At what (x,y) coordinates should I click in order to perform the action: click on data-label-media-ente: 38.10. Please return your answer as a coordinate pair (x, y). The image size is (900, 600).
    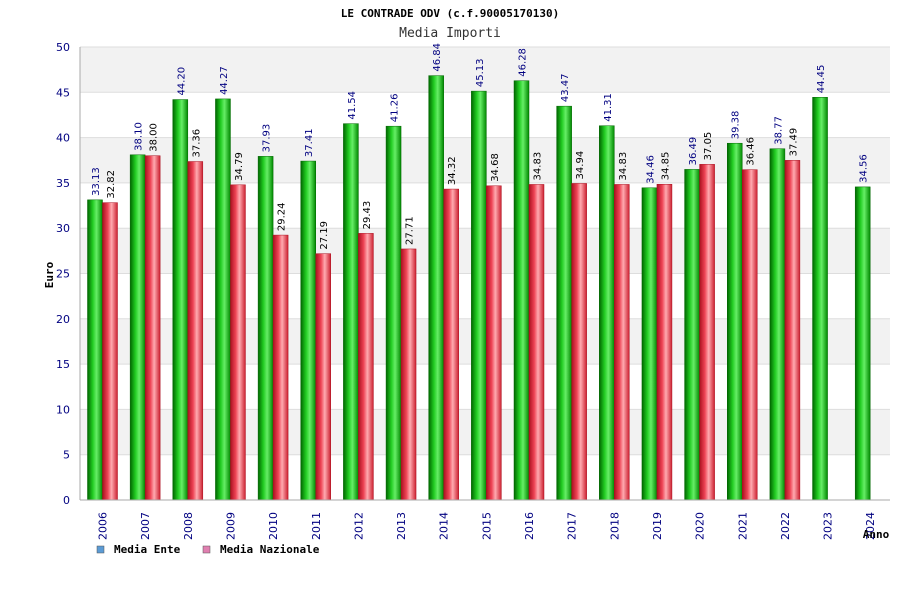
    Looking at the image, I should click on (139, 136).